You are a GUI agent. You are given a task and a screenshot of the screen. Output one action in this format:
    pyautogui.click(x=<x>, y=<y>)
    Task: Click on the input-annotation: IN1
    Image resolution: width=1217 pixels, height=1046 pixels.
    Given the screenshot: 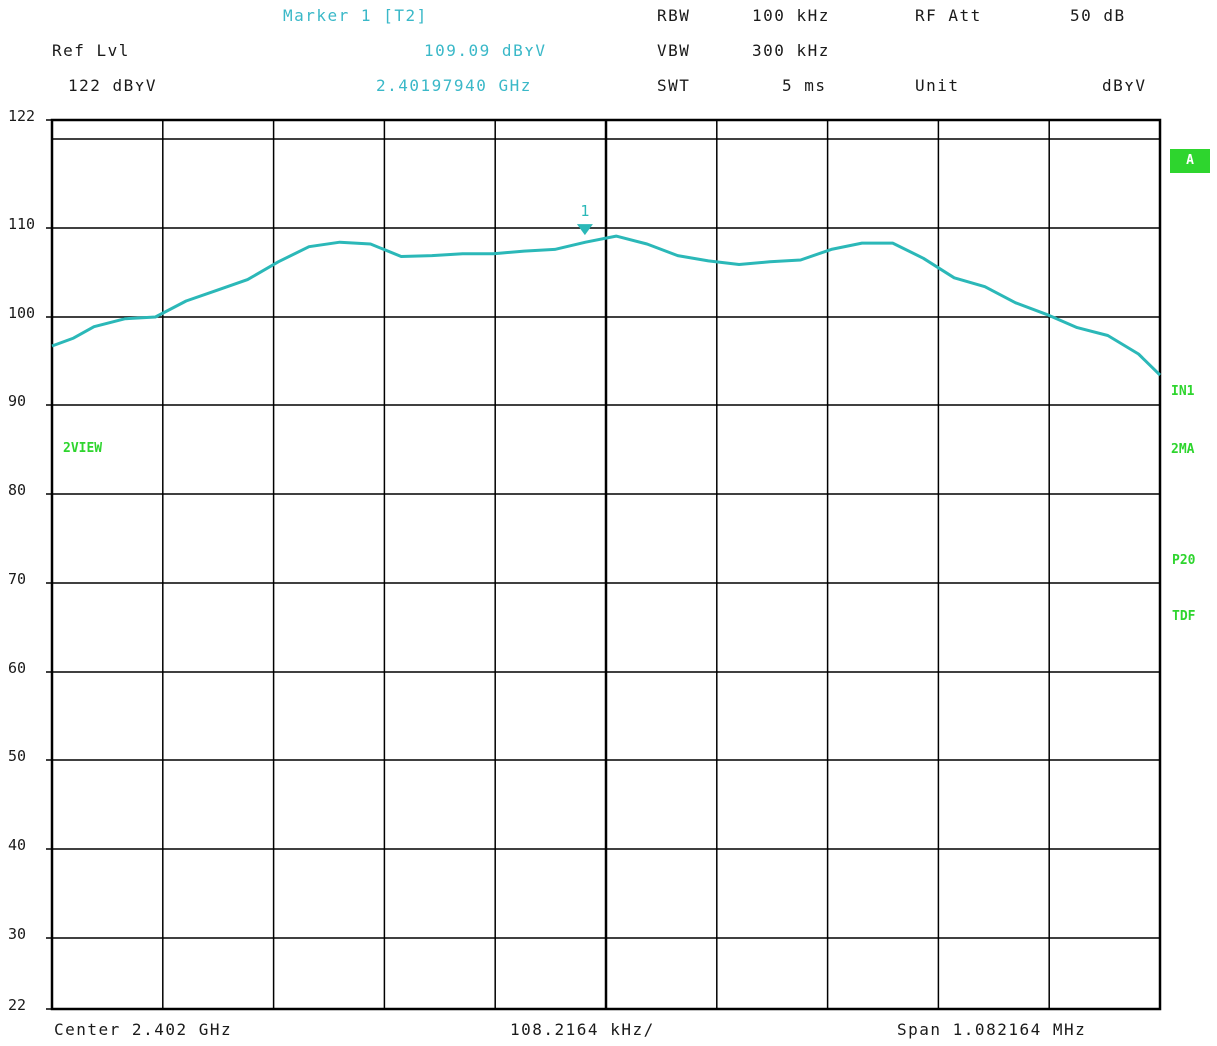 What is the action you would take?
    pyautogui.click(x=1183, y=391)
    